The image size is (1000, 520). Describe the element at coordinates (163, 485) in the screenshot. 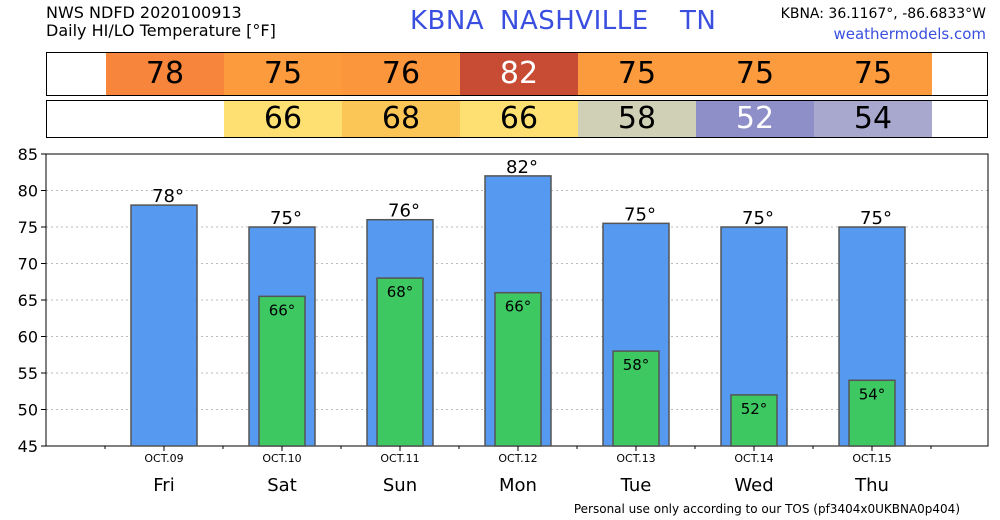

I see `day-label: Fri` at that location.